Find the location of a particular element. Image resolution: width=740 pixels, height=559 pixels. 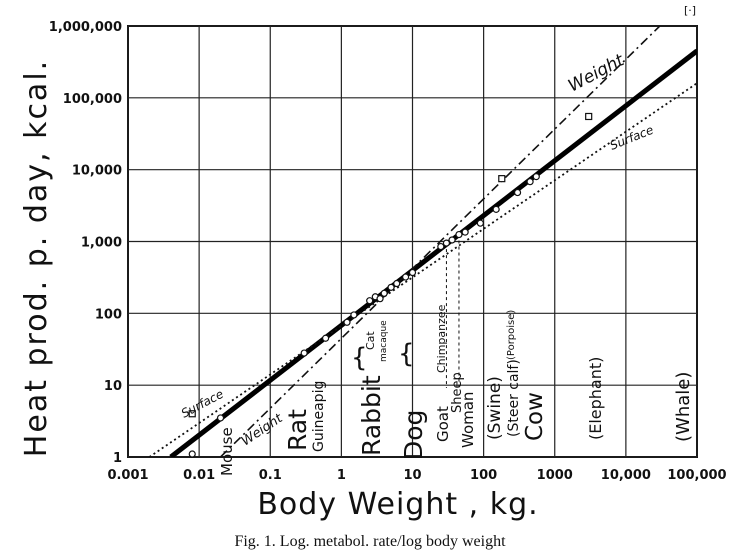

x-tick-label: 100 is located at coordinates (483, 475).